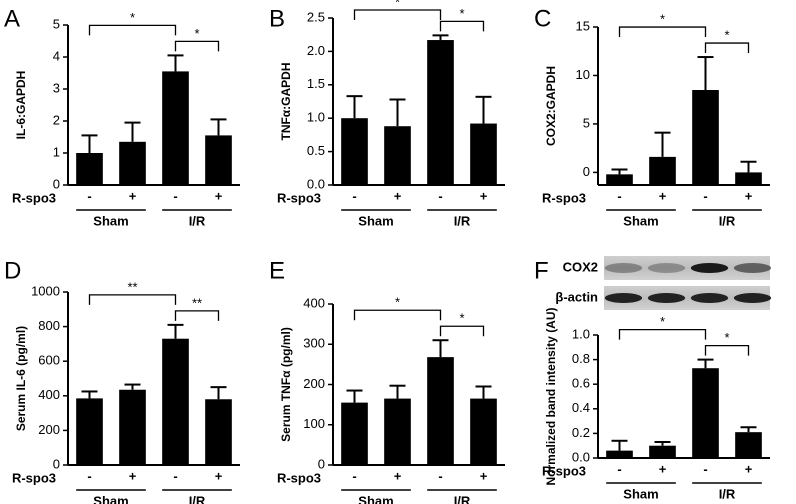  What do you see at coordinates (576, 296) in the screenshot?
I see `blot-label: β-actin` at bounding box center [576, 296].